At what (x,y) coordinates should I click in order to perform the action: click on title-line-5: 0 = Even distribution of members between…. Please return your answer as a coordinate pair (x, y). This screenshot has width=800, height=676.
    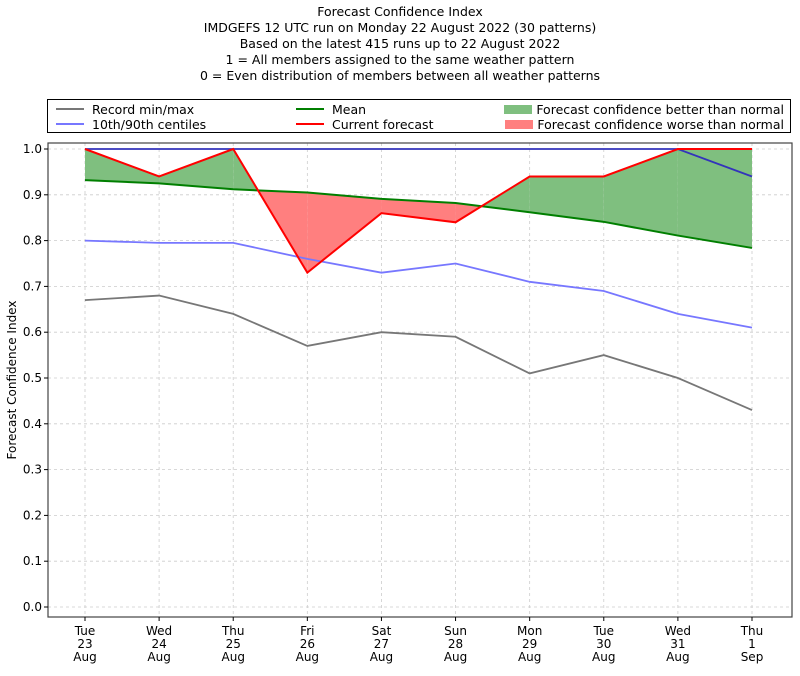
    Looking at the image, I should click on (400, 75).